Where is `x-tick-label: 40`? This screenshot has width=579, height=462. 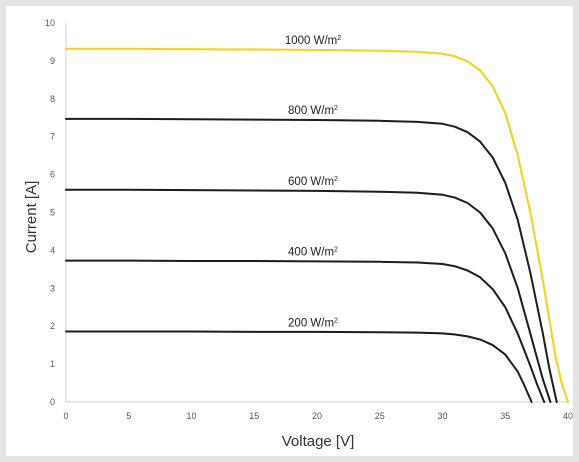
x-tick-label: 40 is located at coordinates (568, 416).